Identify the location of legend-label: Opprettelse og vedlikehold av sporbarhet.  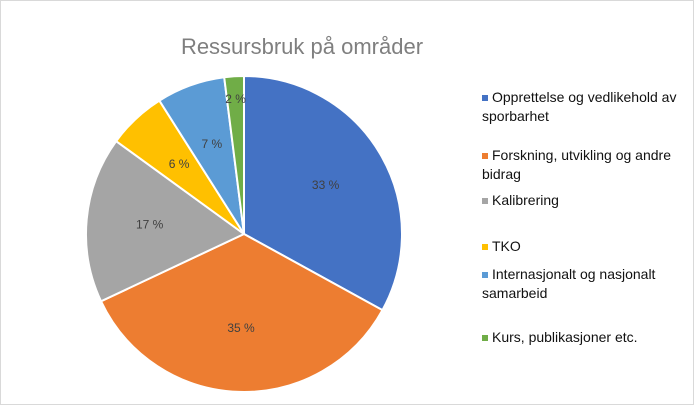
(579, 106).